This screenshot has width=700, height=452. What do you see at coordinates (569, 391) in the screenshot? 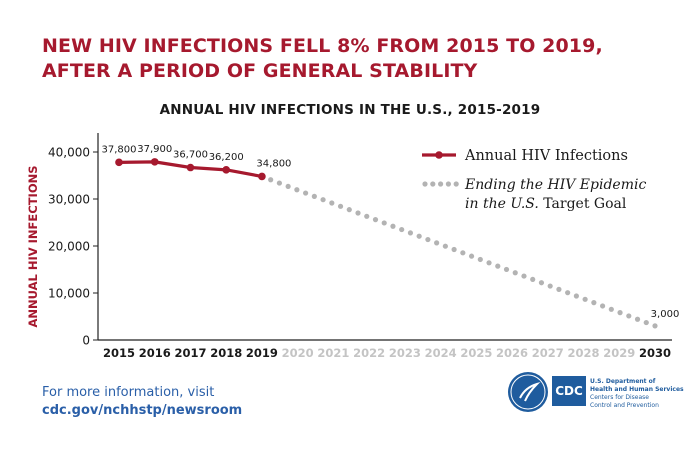
I see `cdc-logo: CDC` at bounding box center [569, 391].